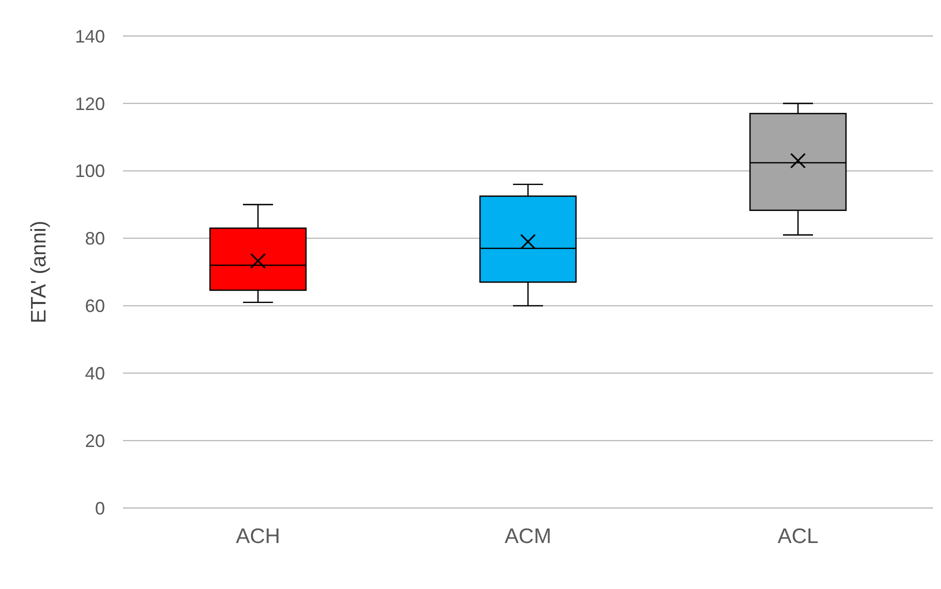 The image size is (941, 589). Describe the element at coordinates (94, 374) in the screenshot. I see `y-tick-label: 40` at that location.